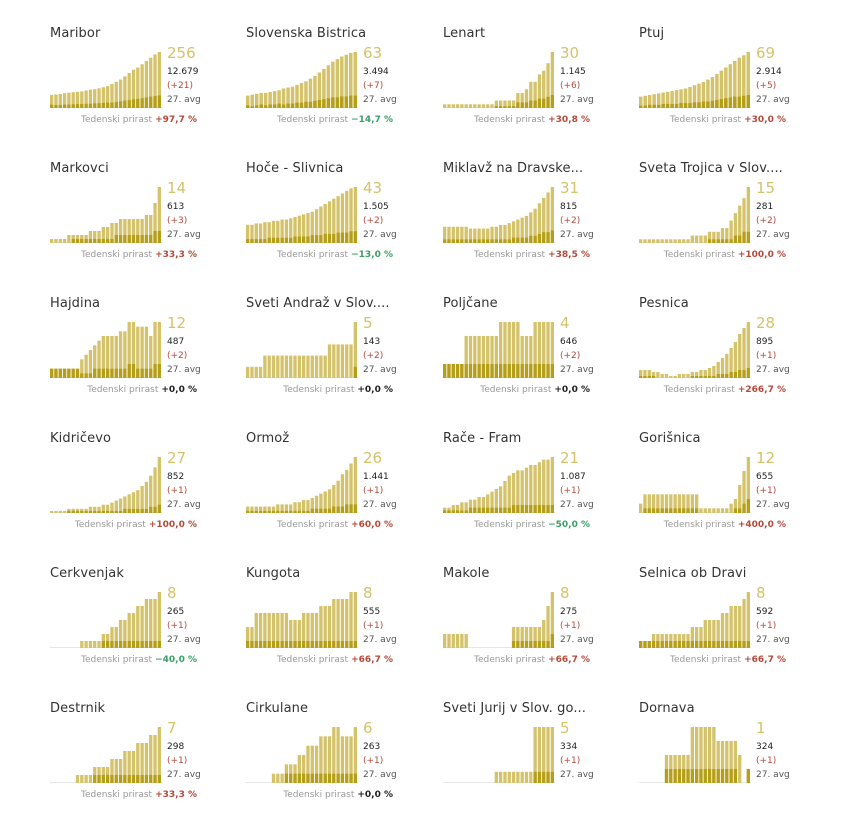 The width and height of the screenshot is (843, 826). What do you see at coordinates (765, 342) in the screenshot?
I see `total-cases: 895` at bounding box center [765, 342].